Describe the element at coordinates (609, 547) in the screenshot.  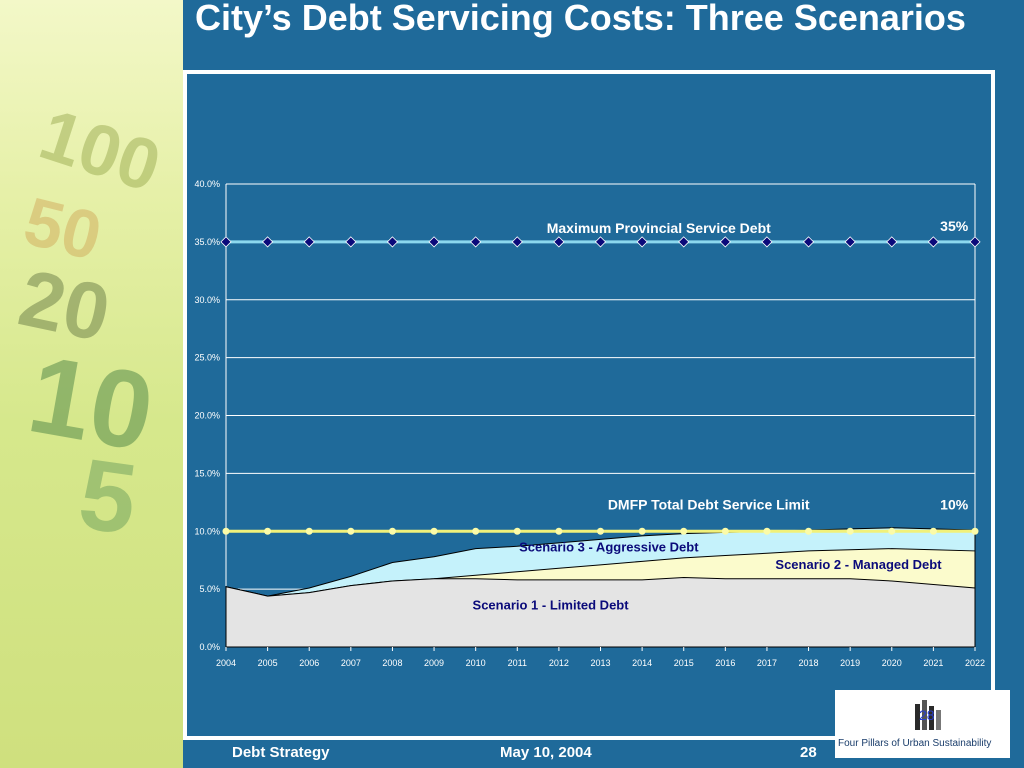
I see `scenario-3-label: Scenario 3 - Aggressive Debt` at that location.